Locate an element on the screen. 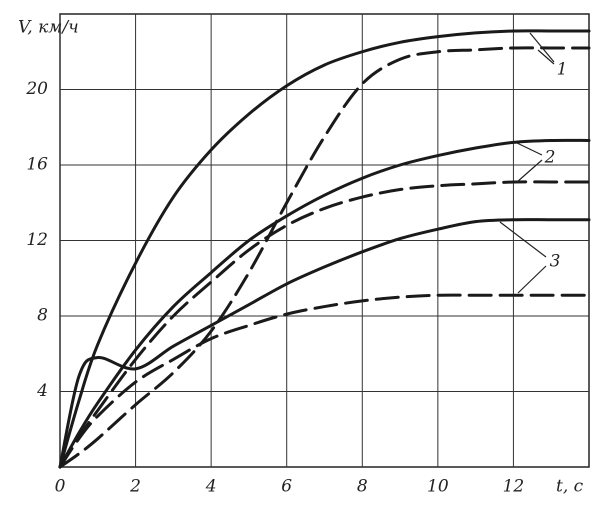 Image resolution: width=600 pixels, height=510 pixels. y-tick-label: 4 is located at coordinates (42, 391).